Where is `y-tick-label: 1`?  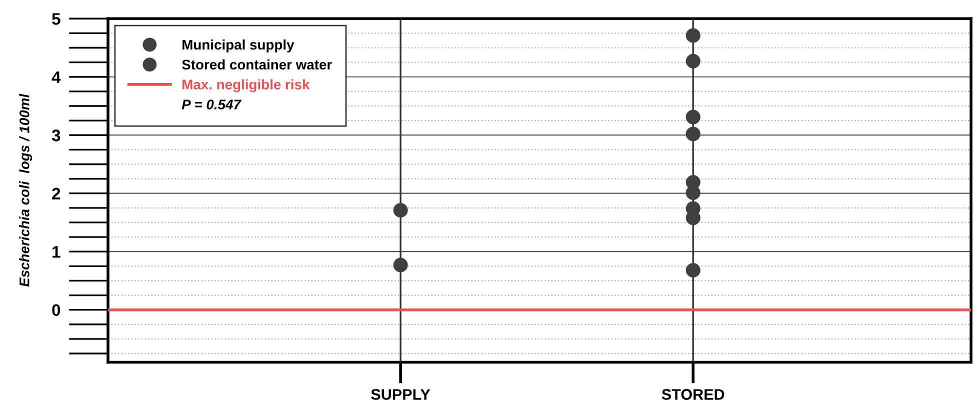
y-tick-label: 1 is located at coordinates (56, 252).